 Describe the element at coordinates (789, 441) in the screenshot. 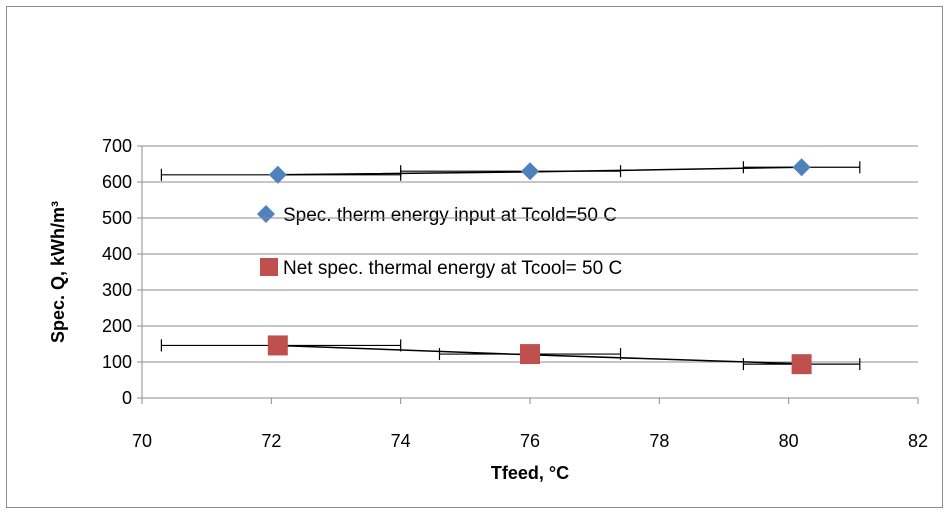

I see `x-tick-label-80: 80` at that location.